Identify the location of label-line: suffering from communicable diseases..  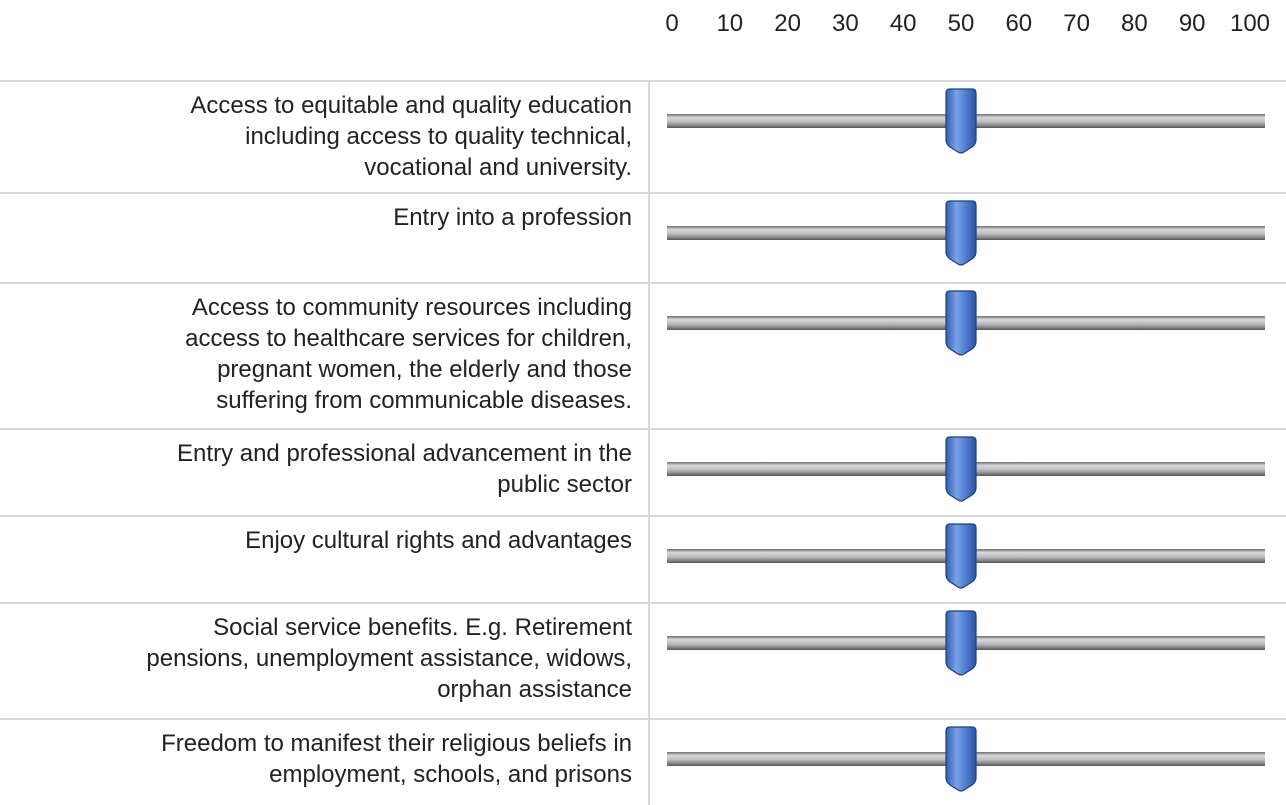
(424, 400).